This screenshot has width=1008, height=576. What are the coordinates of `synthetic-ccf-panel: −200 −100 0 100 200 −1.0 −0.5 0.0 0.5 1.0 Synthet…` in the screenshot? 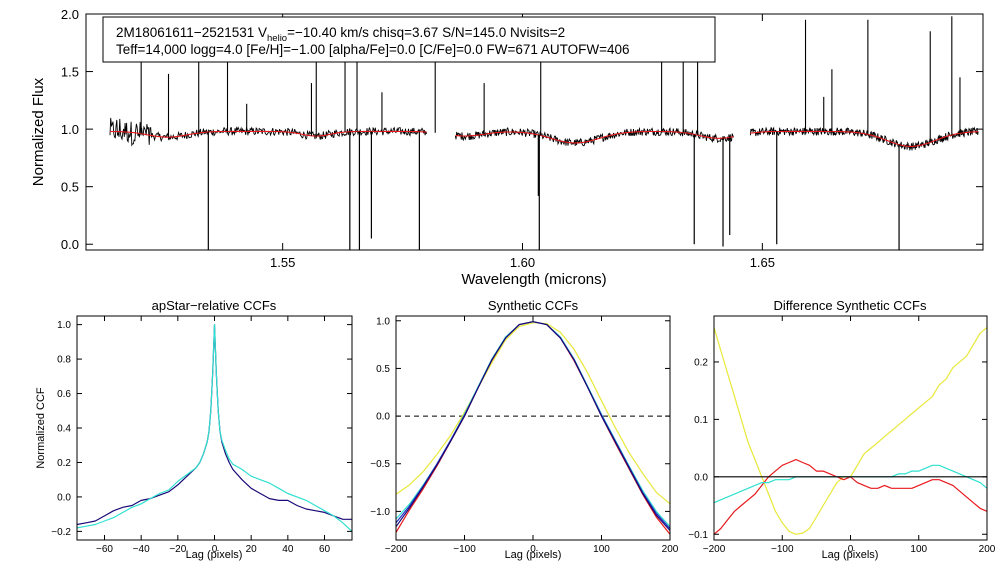 It's located at (524, 429).